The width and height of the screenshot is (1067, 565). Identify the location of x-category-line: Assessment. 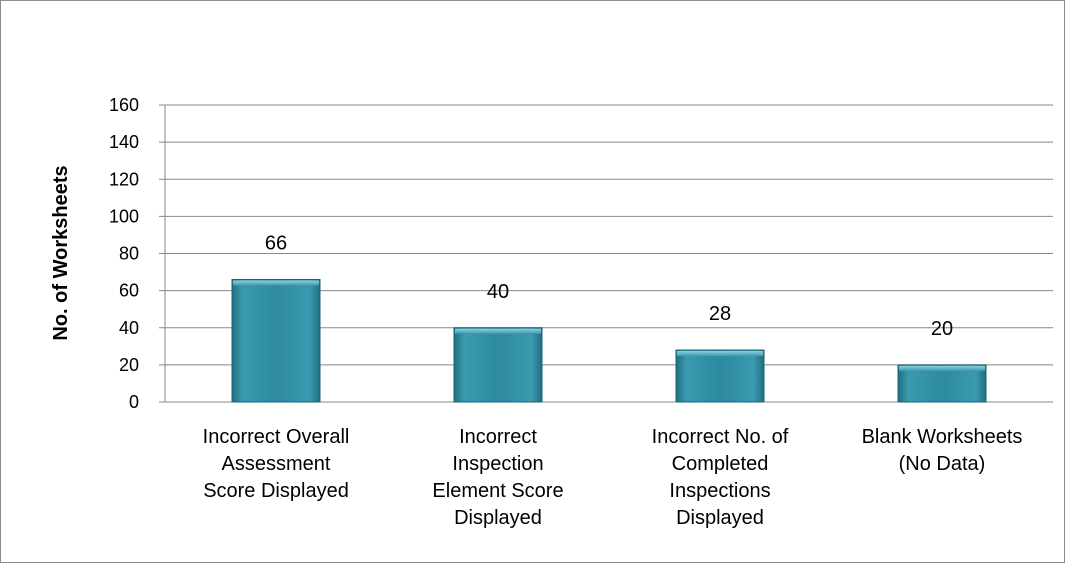
(276, 464).